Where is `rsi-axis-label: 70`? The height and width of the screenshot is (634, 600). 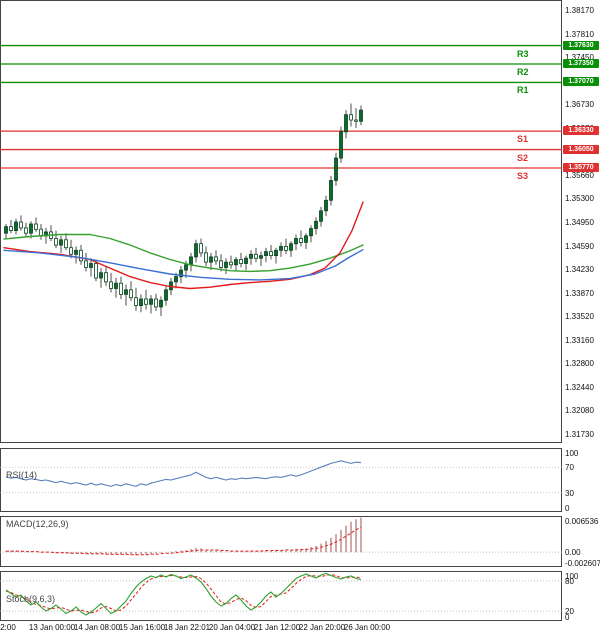
rsi-axis-label: 70 is located at coordinates (569, 468).